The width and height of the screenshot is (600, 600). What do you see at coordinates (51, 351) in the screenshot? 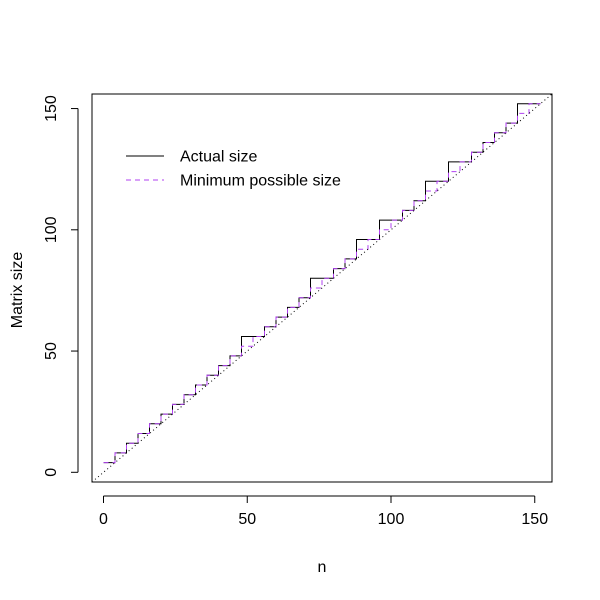
I see `y-tick-label: 50` at bounding box center [51, 351].